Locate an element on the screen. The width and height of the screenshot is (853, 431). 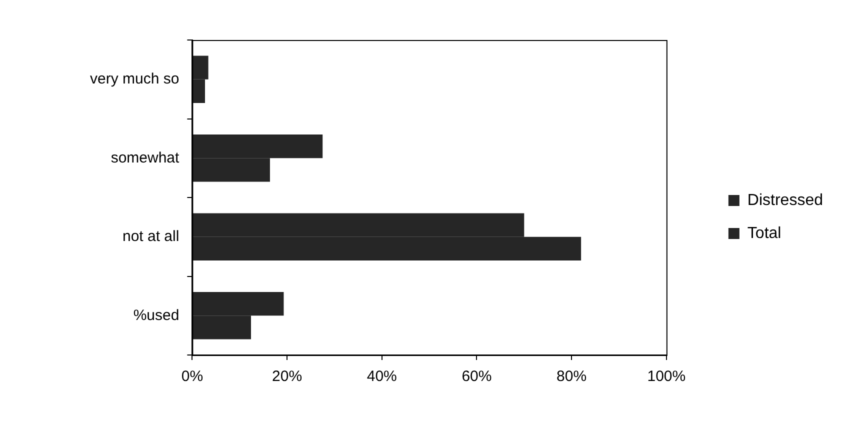
x-tick-label: 80% is located at coordinates (571, 377).